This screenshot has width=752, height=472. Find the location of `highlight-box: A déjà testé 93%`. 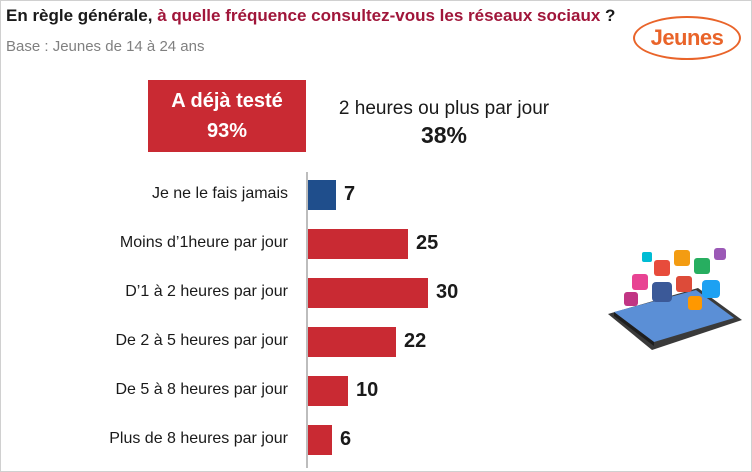

highlight-box: A déjà testé 93% is located at coordinates (227, 116).